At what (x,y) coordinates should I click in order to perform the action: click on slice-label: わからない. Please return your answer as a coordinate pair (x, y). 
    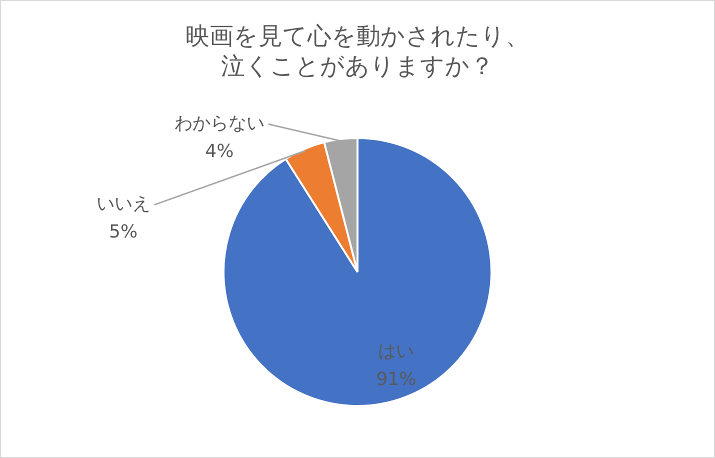
    Looking at the image, I should click on (219, 123).